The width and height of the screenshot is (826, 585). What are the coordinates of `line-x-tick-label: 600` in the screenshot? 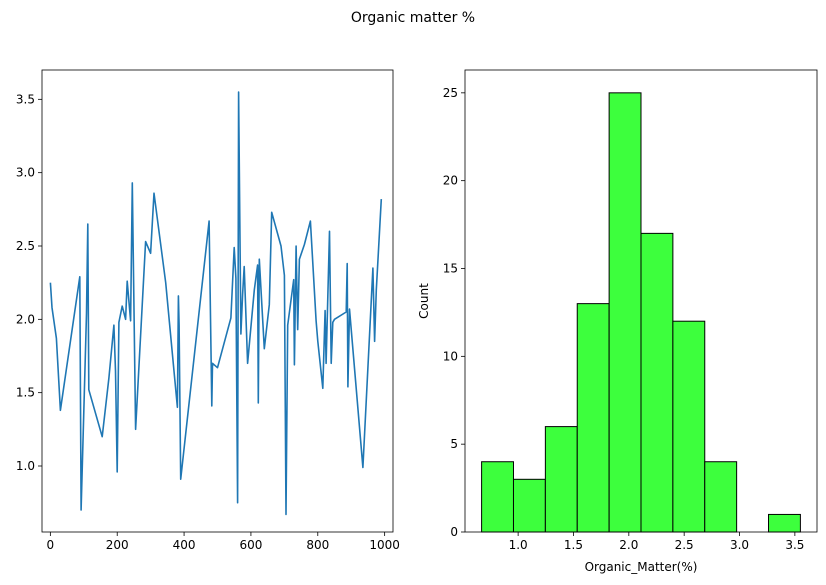 It's located at (250, 545).